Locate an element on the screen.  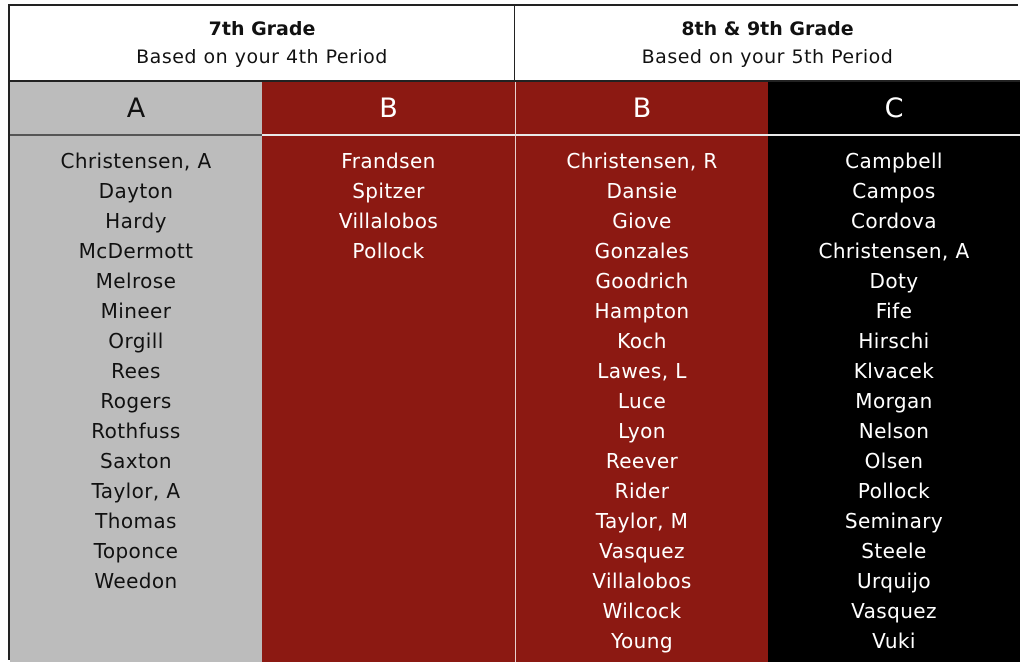
teacher-name: Campos is located at coordinates (894, 191).